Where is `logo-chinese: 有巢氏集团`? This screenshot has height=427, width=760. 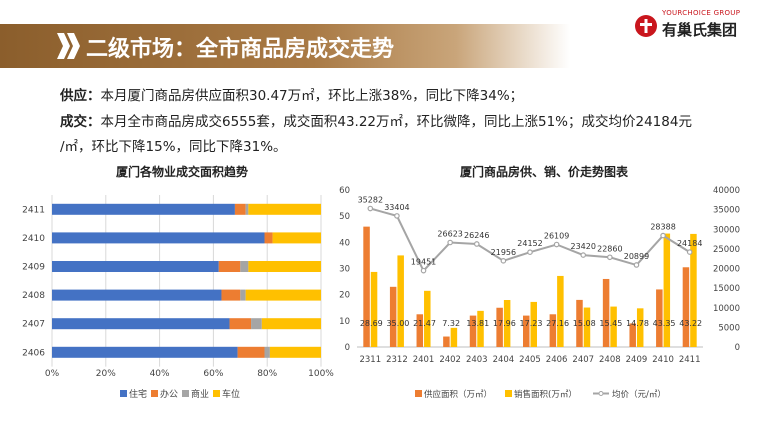
logo-chinese: 有巢氏集团 is located at coordinates (700, 30).